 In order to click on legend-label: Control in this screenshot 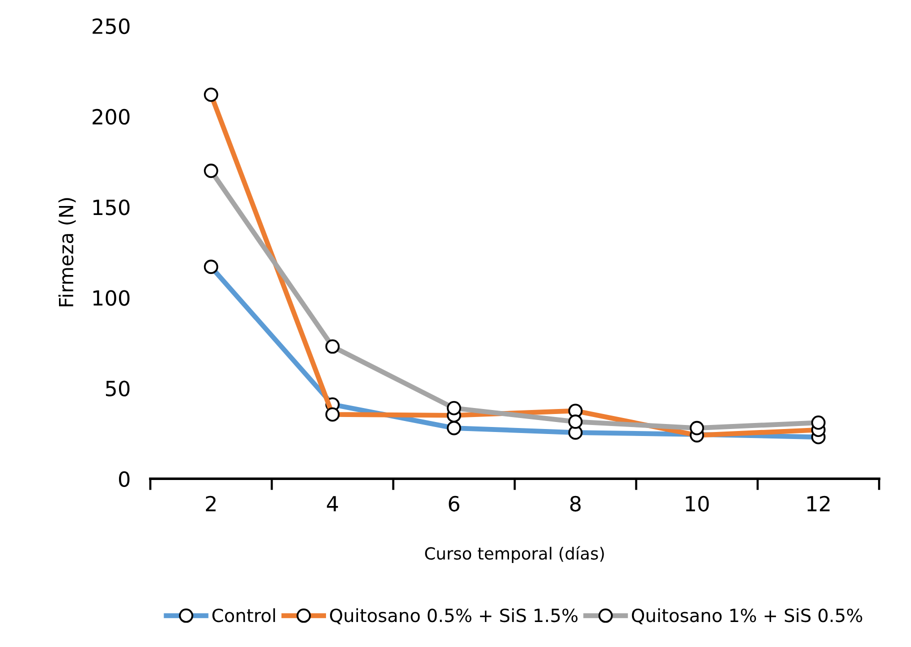, I will do `click(243, 615)`.